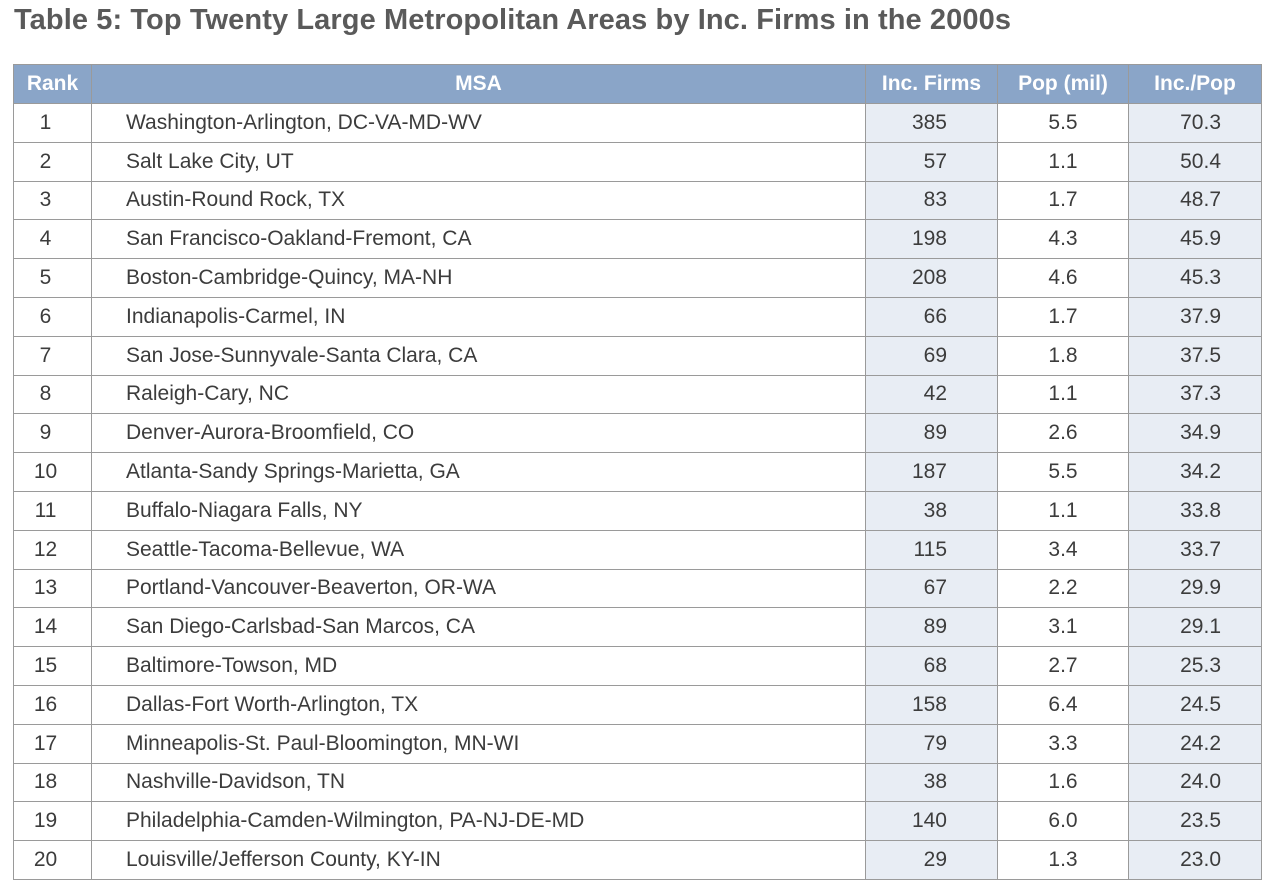 Image resolution: width=1280 pixels, height=894 pixels. Describe the element at coordinates (478, 588) in the screenshot. I see `msa-cell: Portland-Vancouver-Beaverton, OR-WA` at that location.